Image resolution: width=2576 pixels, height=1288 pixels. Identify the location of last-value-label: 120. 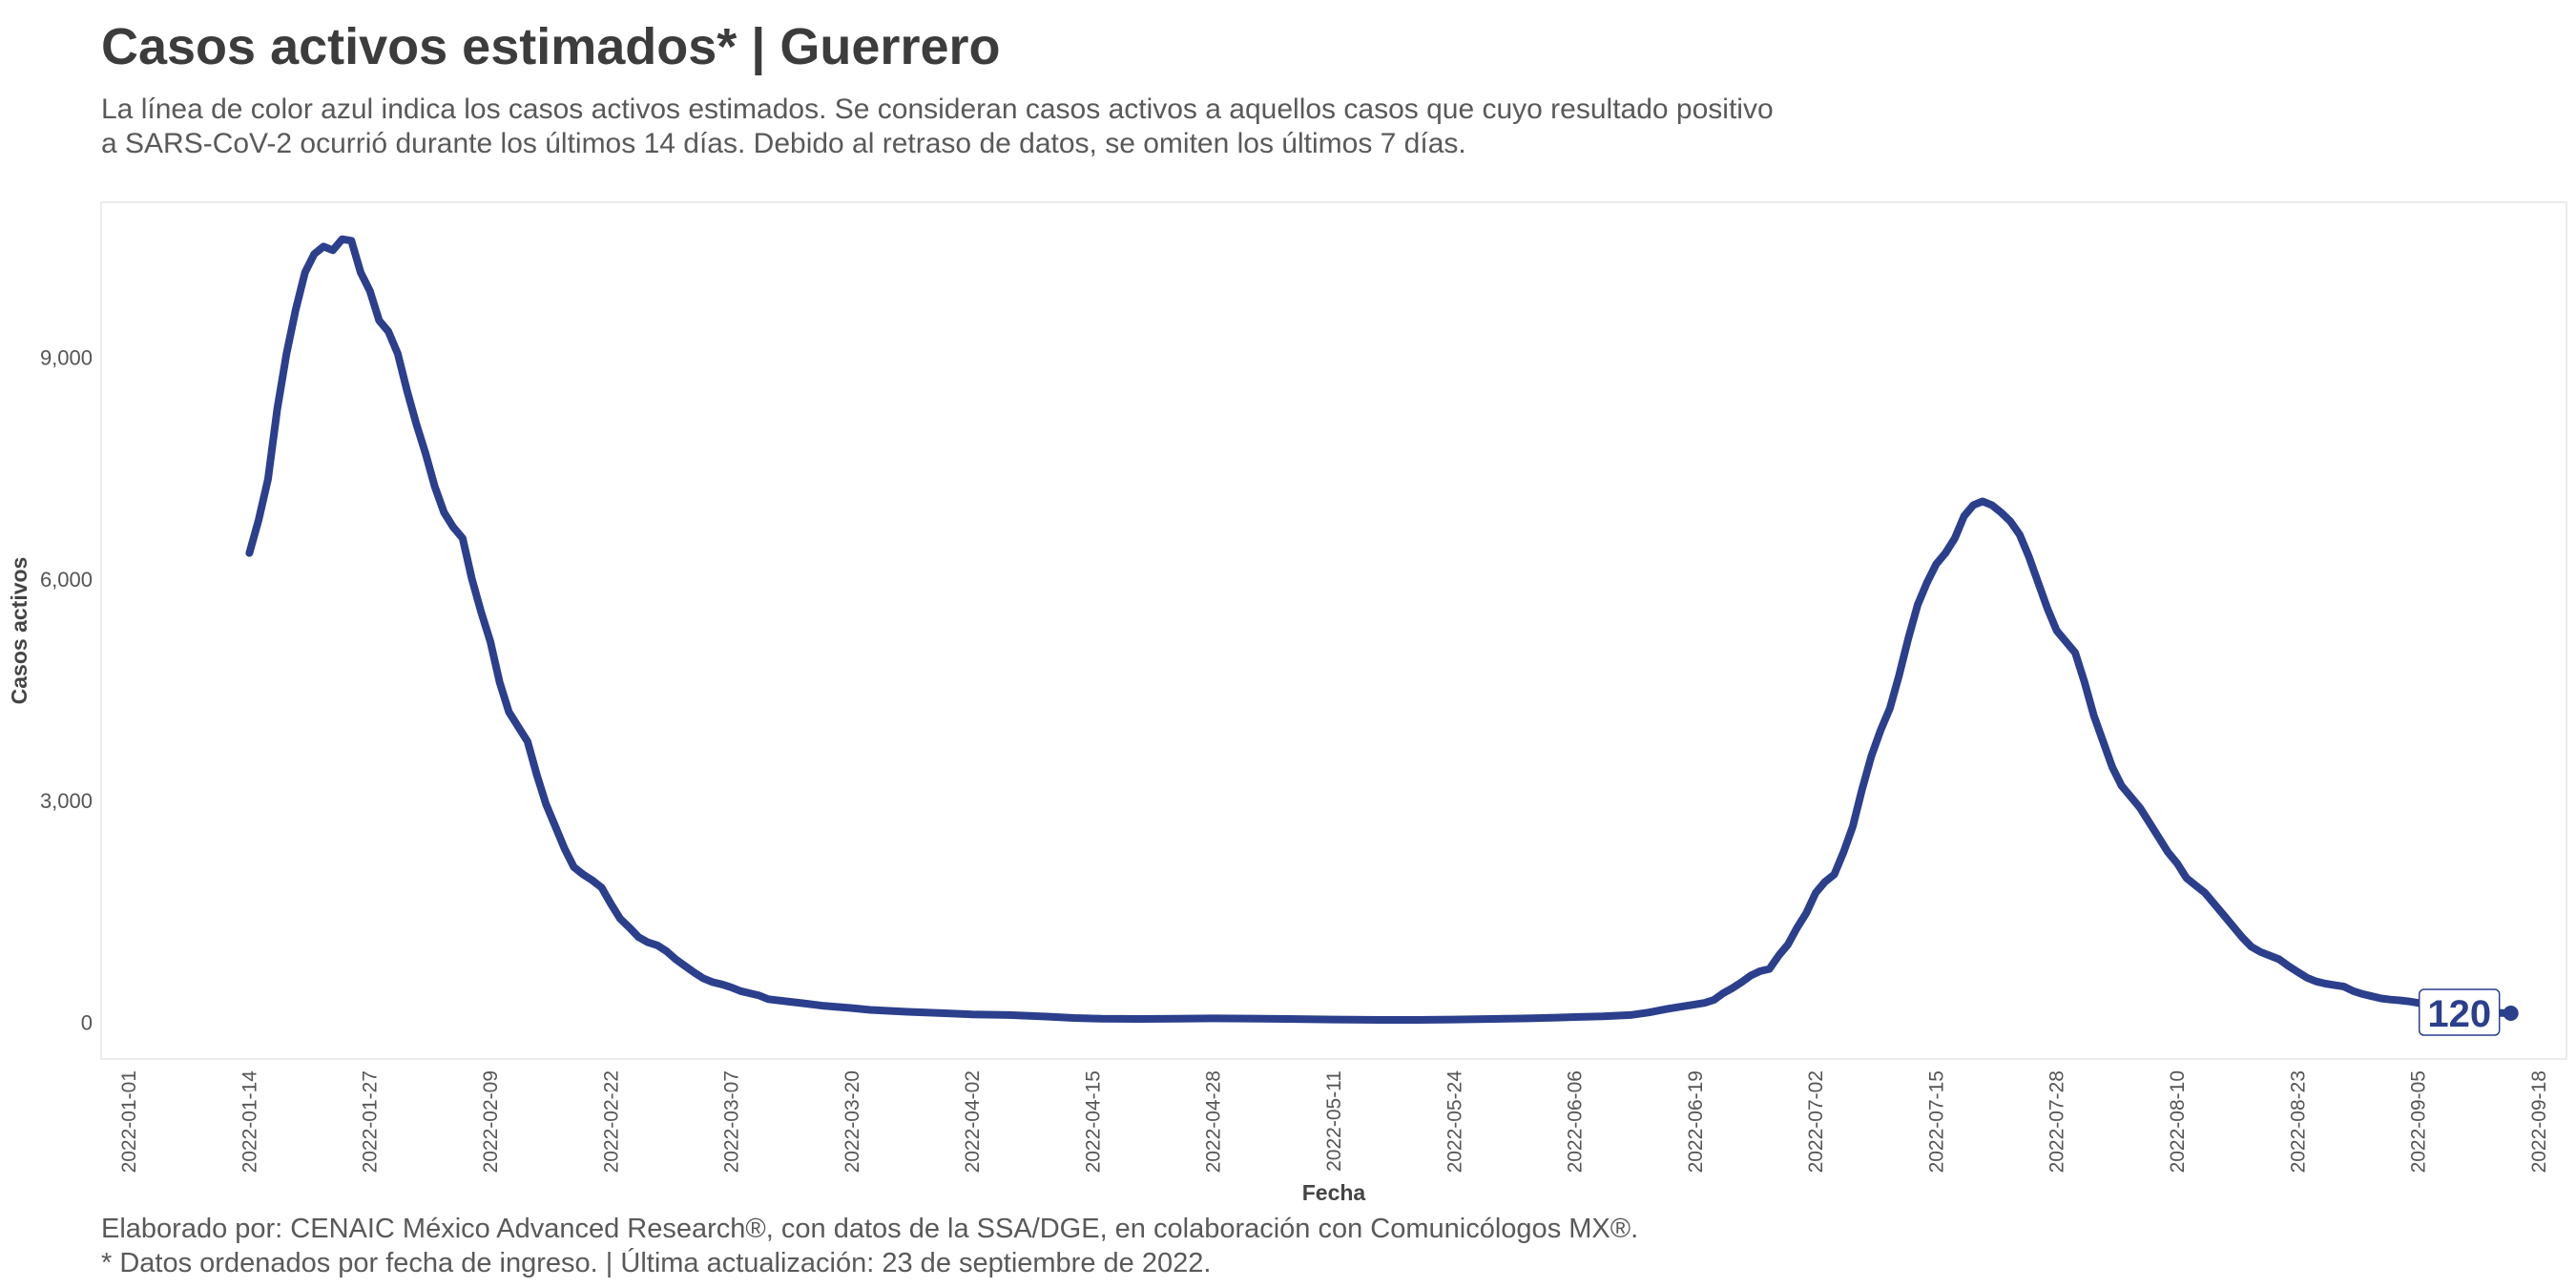
(2459, 1014).